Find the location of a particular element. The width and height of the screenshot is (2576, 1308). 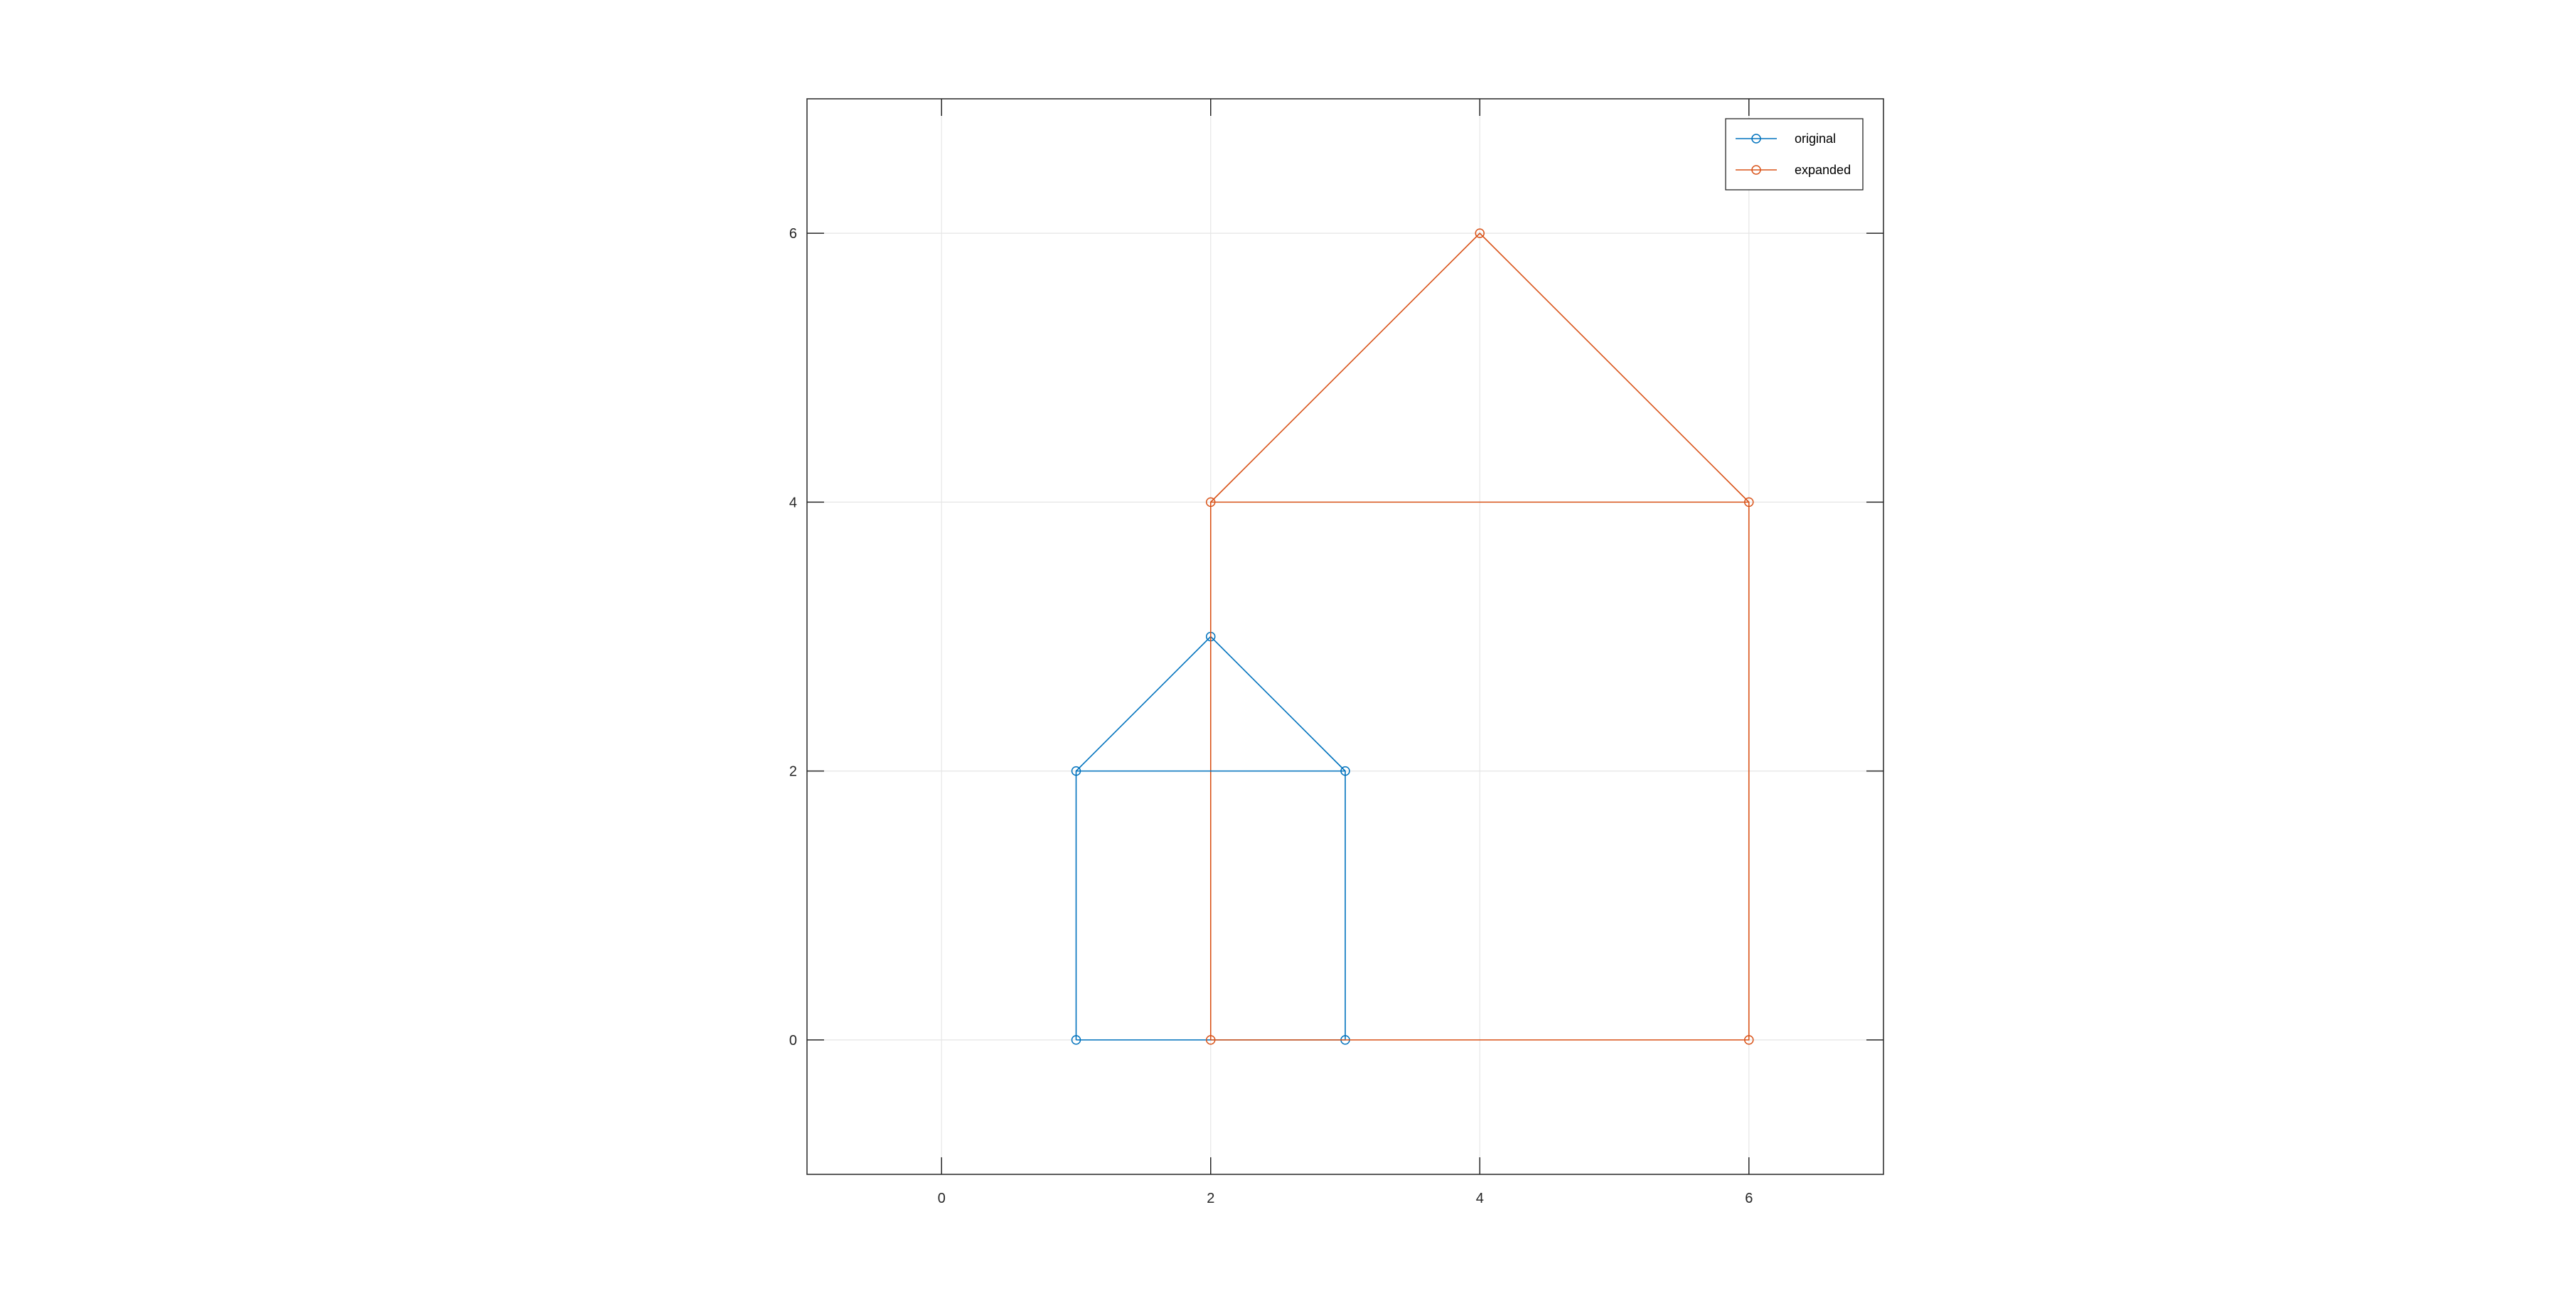

x-tick-label: 4 is located at coordinates (1480, 1198).